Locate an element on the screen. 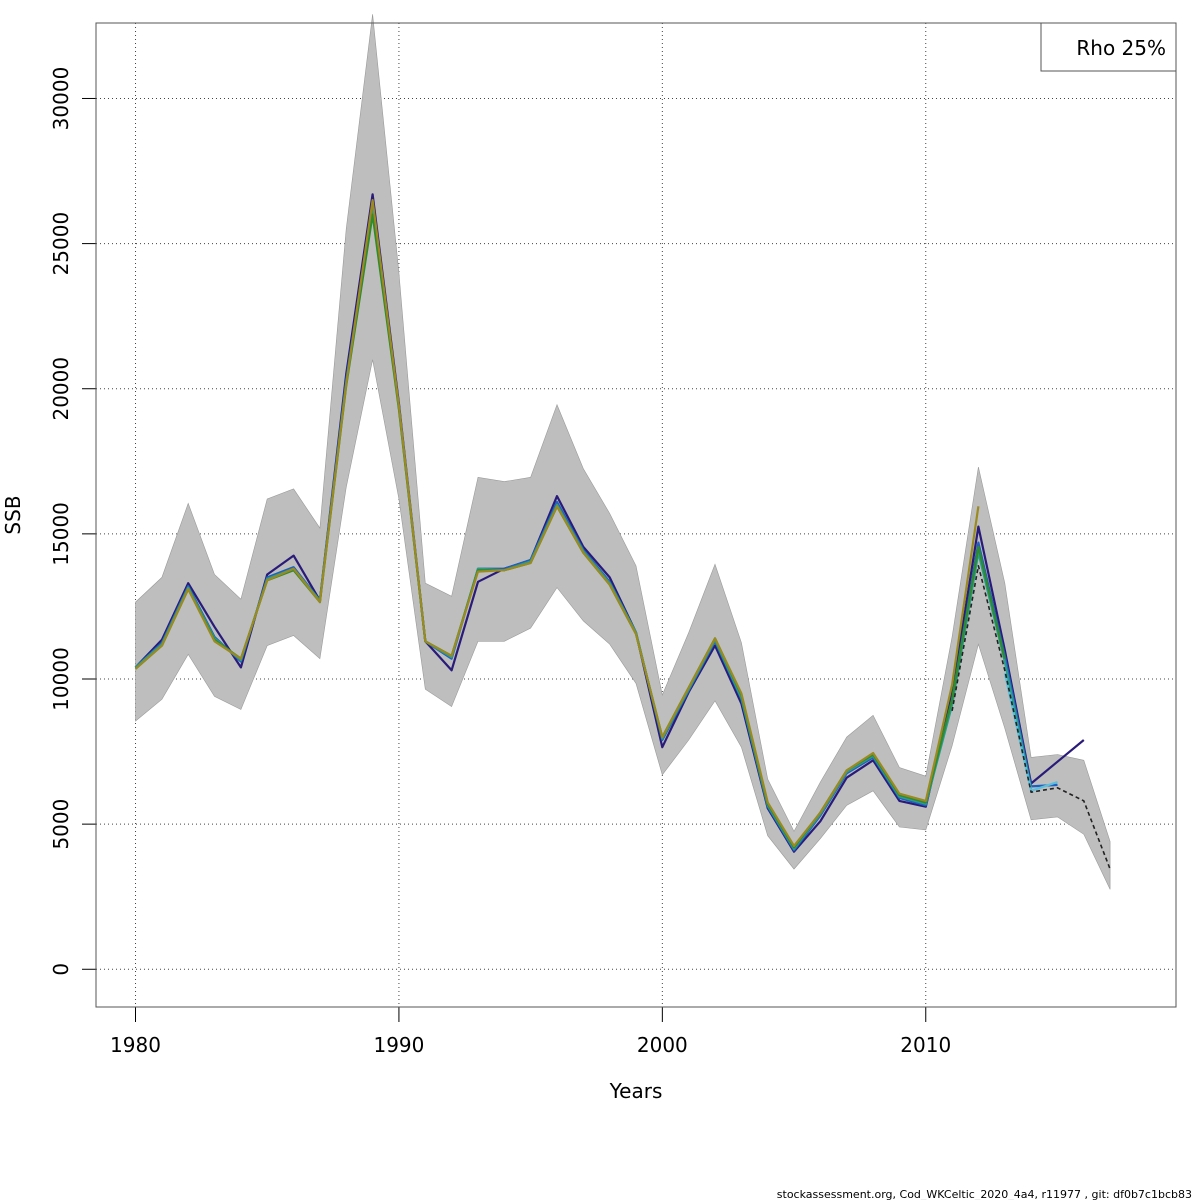 The image size is (1200, 1200). y-tick-label: 30000 is located at coordinates (61, 99).